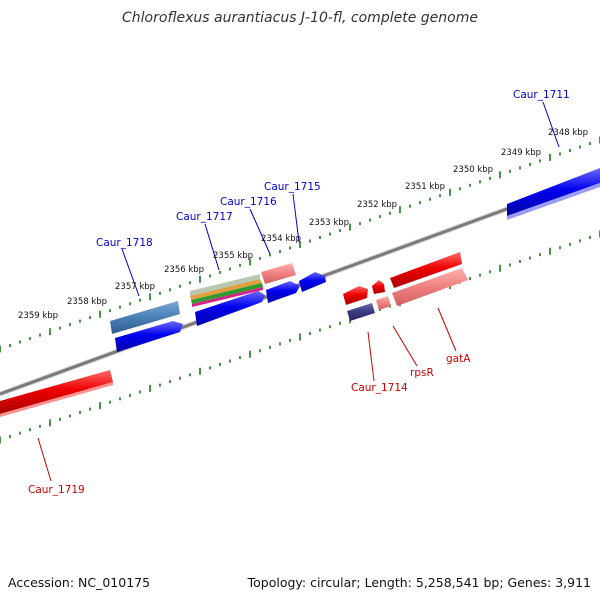 This screenshot has width=600, height=600. I want to click on kbp-label: 2358 kbp, so click(87, 302).